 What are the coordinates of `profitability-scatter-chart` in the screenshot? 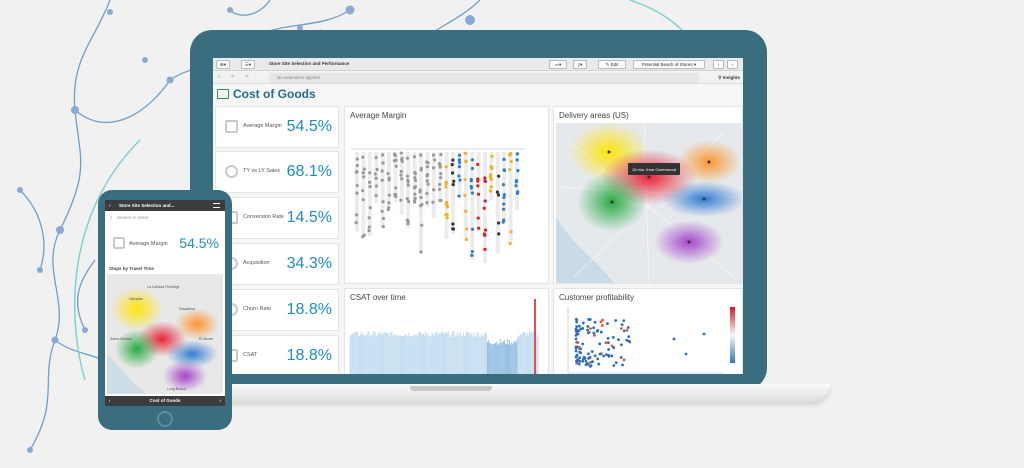 It's located at (651, 340).